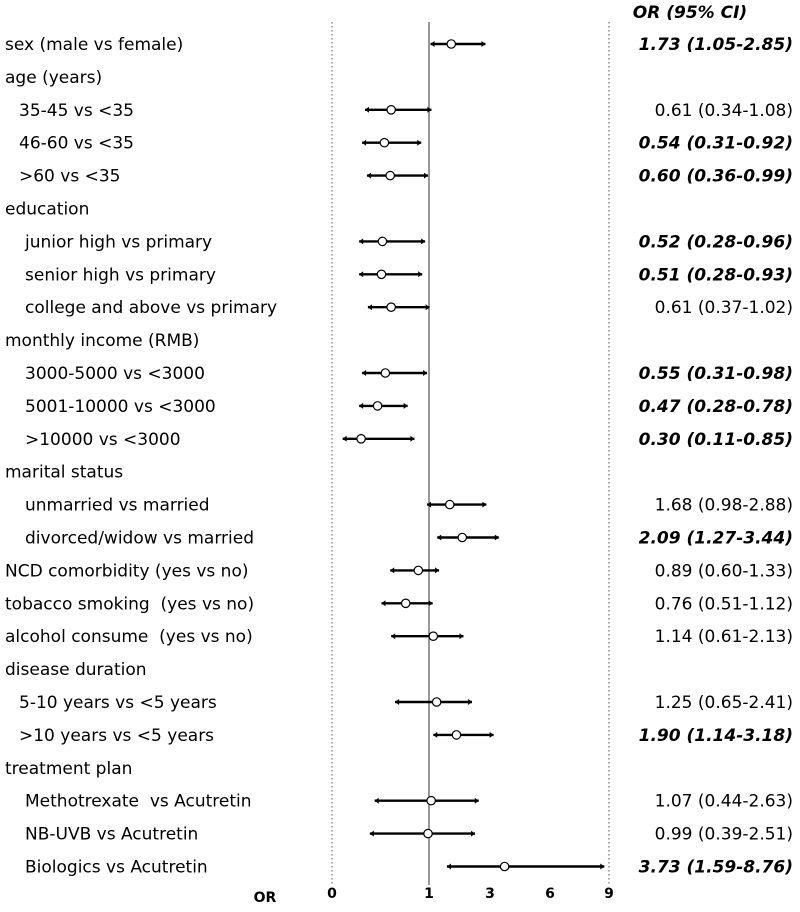  Describe the element at coordinates (716, 275) in the screenshot. I see `or-ci-value: 0.51 (0.28-0.93)` at that location.